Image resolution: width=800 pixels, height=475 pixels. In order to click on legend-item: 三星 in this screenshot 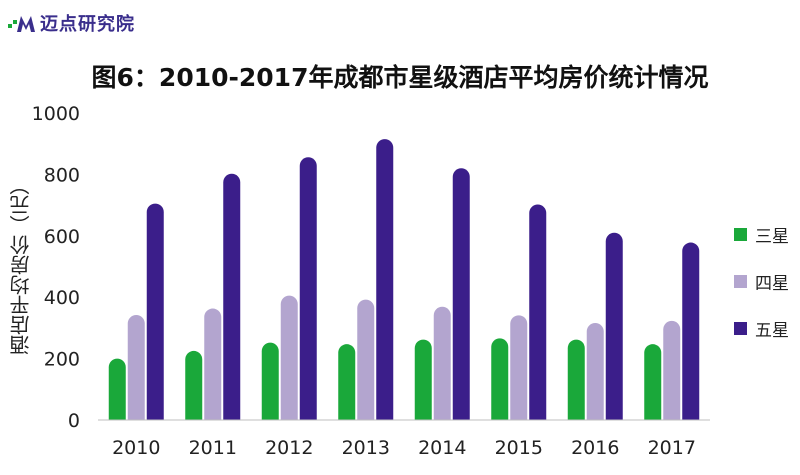, I will do `click(761, 234)`.